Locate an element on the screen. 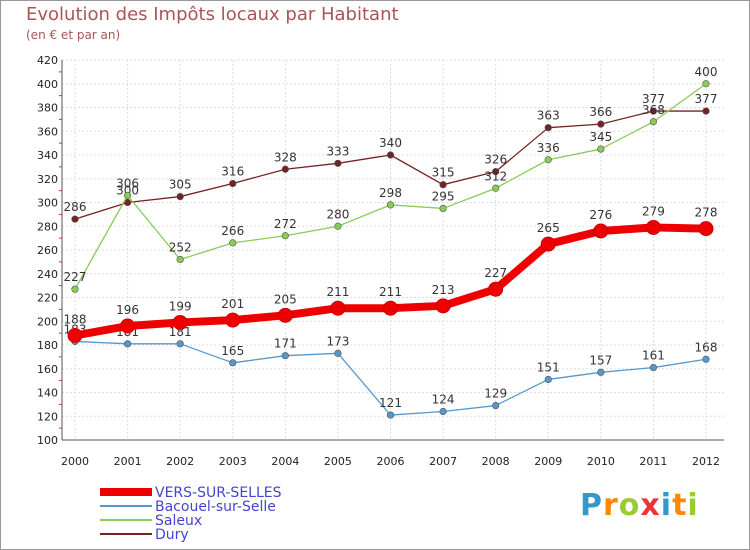  data-label: 295 is located at coordinates (443, 196).